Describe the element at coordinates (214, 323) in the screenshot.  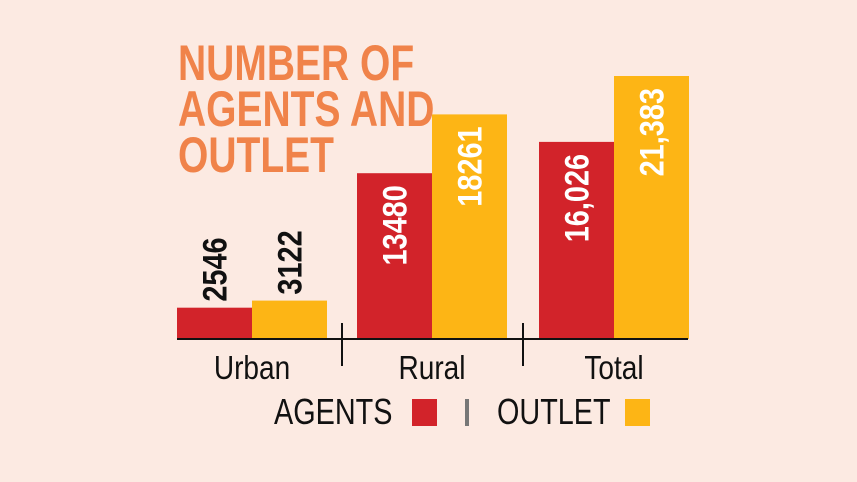
I see `bar-agents-urban` at that location.